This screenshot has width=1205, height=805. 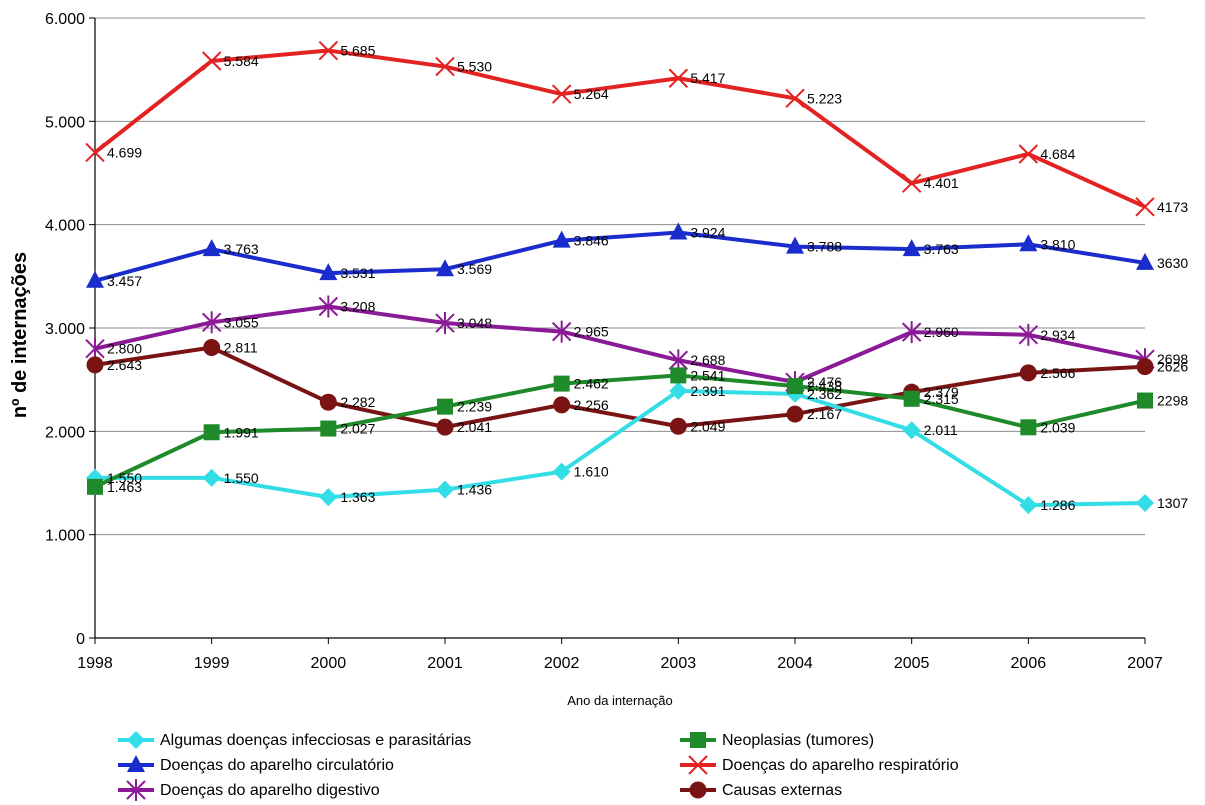 What do you see at coordinates (124, 281) in the screenshot?
I see `data-label: 3.457` at bounding box center [124, 281].